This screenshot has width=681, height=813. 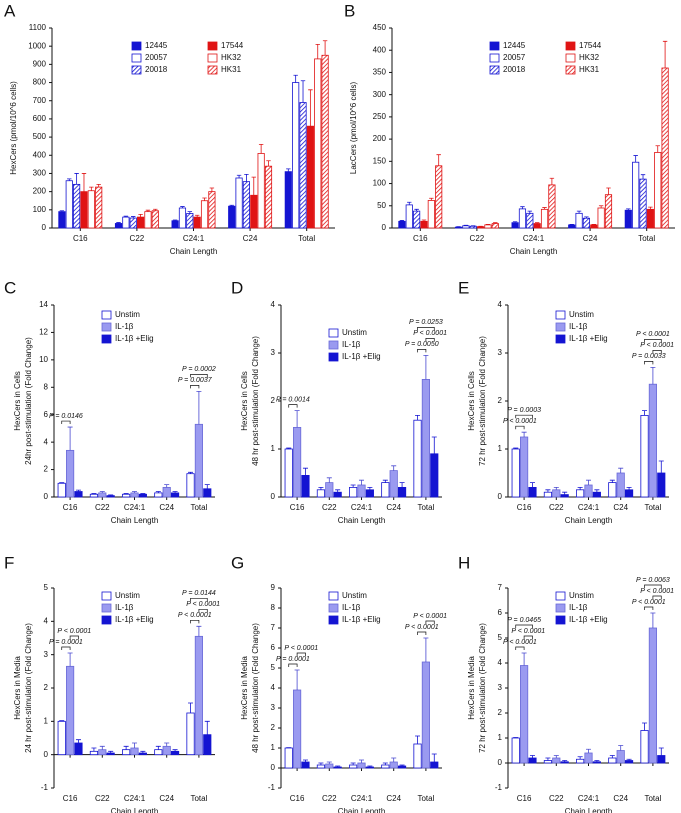 I want to click on y-axis-label: 24hr post-stimulation (Fold Change), so click(x=28, y=401).